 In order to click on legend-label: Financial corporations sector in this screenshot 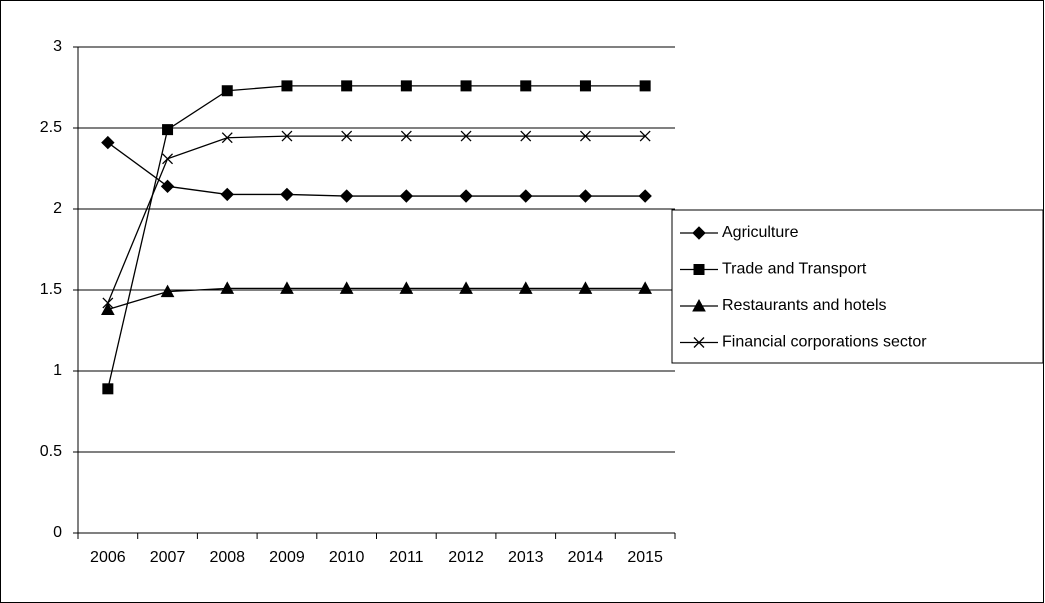, I will do `click(824, 342)`.